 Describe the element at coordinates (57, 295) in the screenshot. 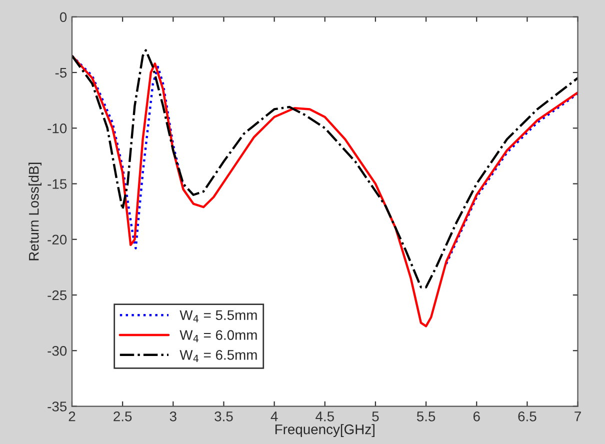

I see `y-tick-label: -25` at that location.